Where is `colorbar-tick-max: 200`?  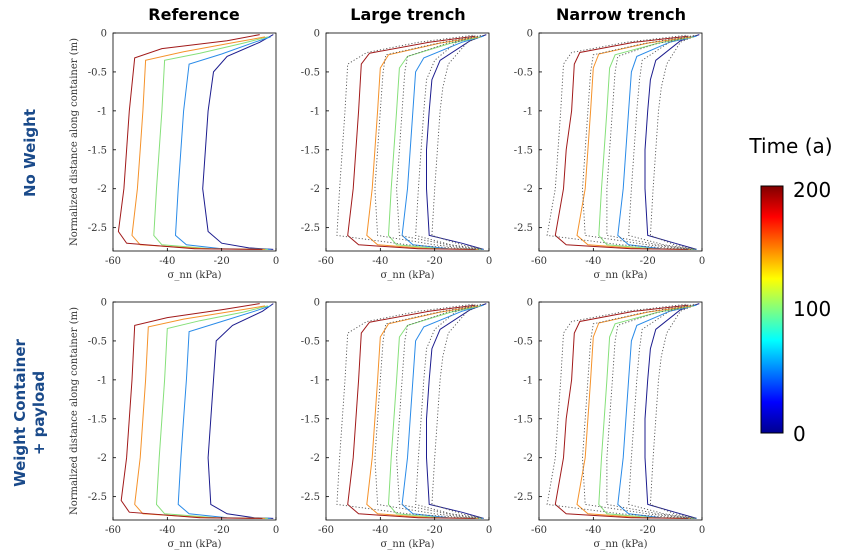 colorbar-tick-max: 200 is located at coordinates (812, 190).